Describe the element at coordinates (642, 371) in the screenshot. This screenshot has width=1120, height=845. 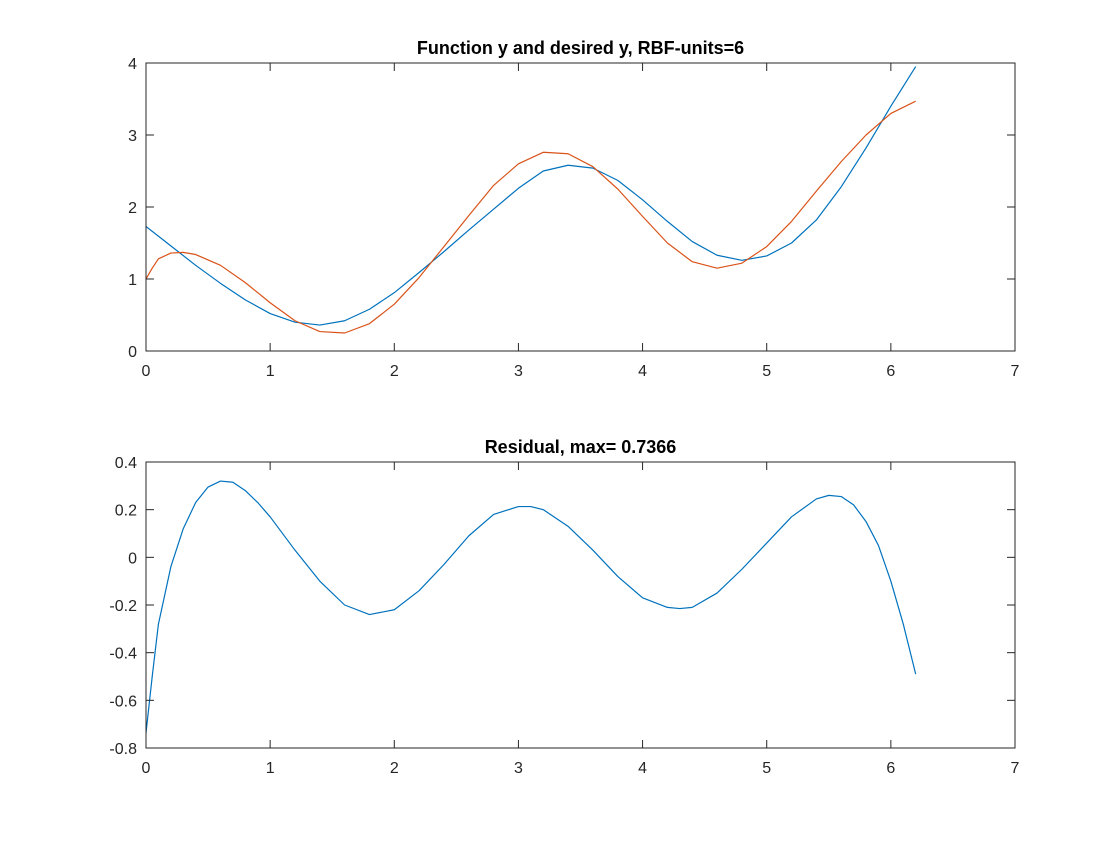
I see `top-xtick-label-4: 4` at that location.